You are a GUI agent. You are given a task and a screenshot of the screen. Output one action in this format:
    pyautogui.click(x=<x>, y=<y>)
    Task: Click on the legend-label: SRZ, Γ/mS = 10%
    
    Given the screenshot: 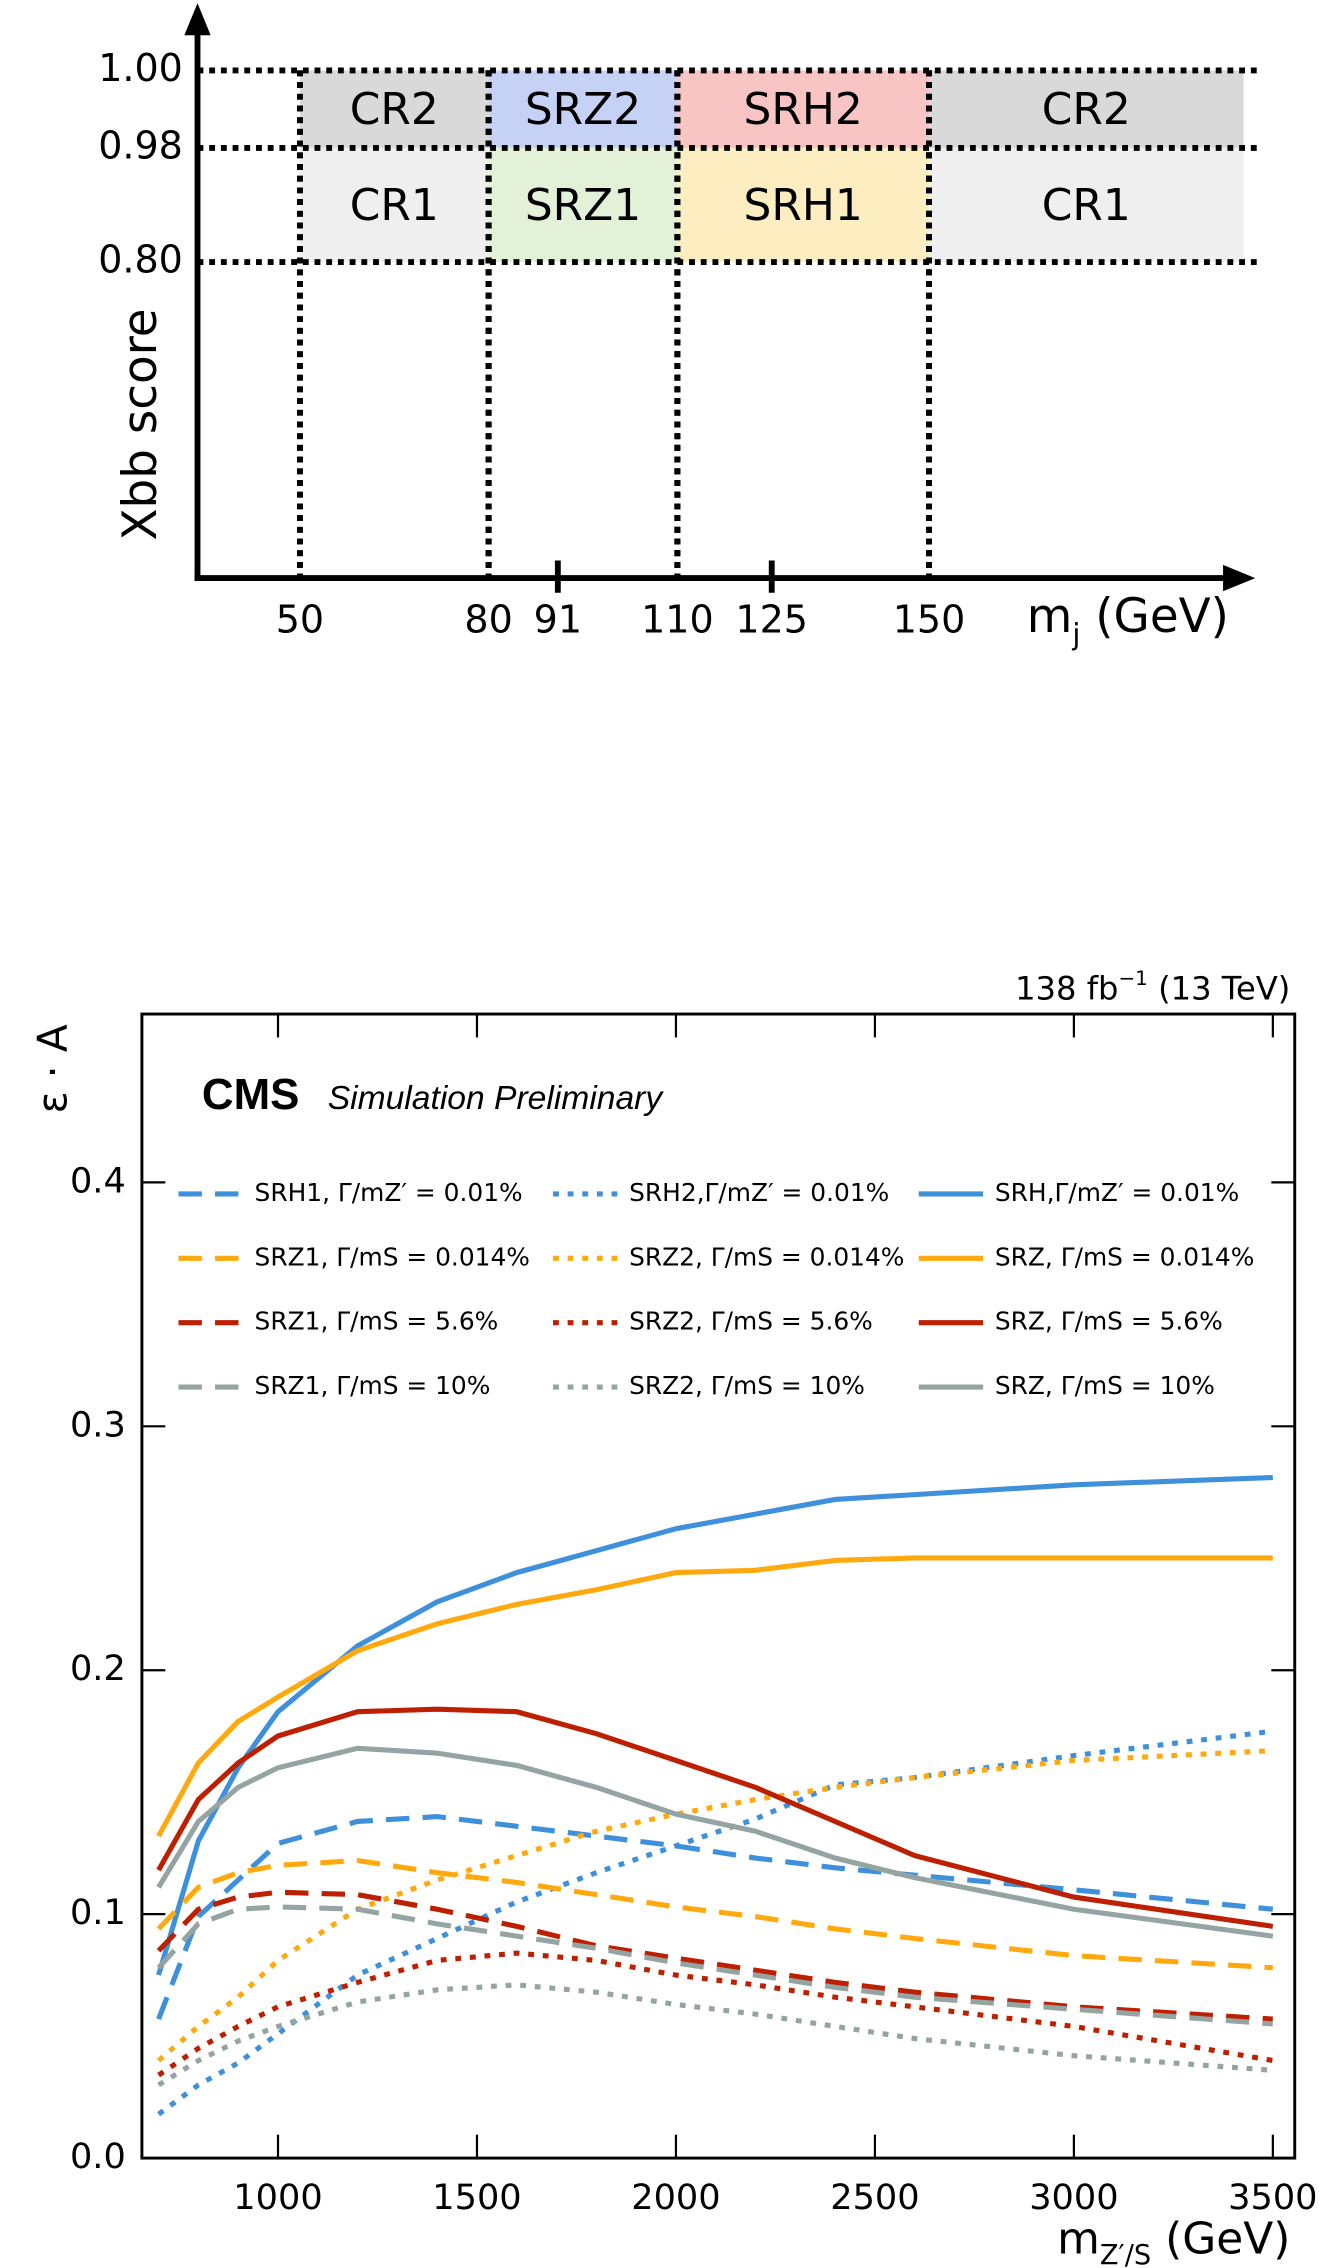 What is the action you would take?
    pyautogui.click(x=1105, y=1385)
    